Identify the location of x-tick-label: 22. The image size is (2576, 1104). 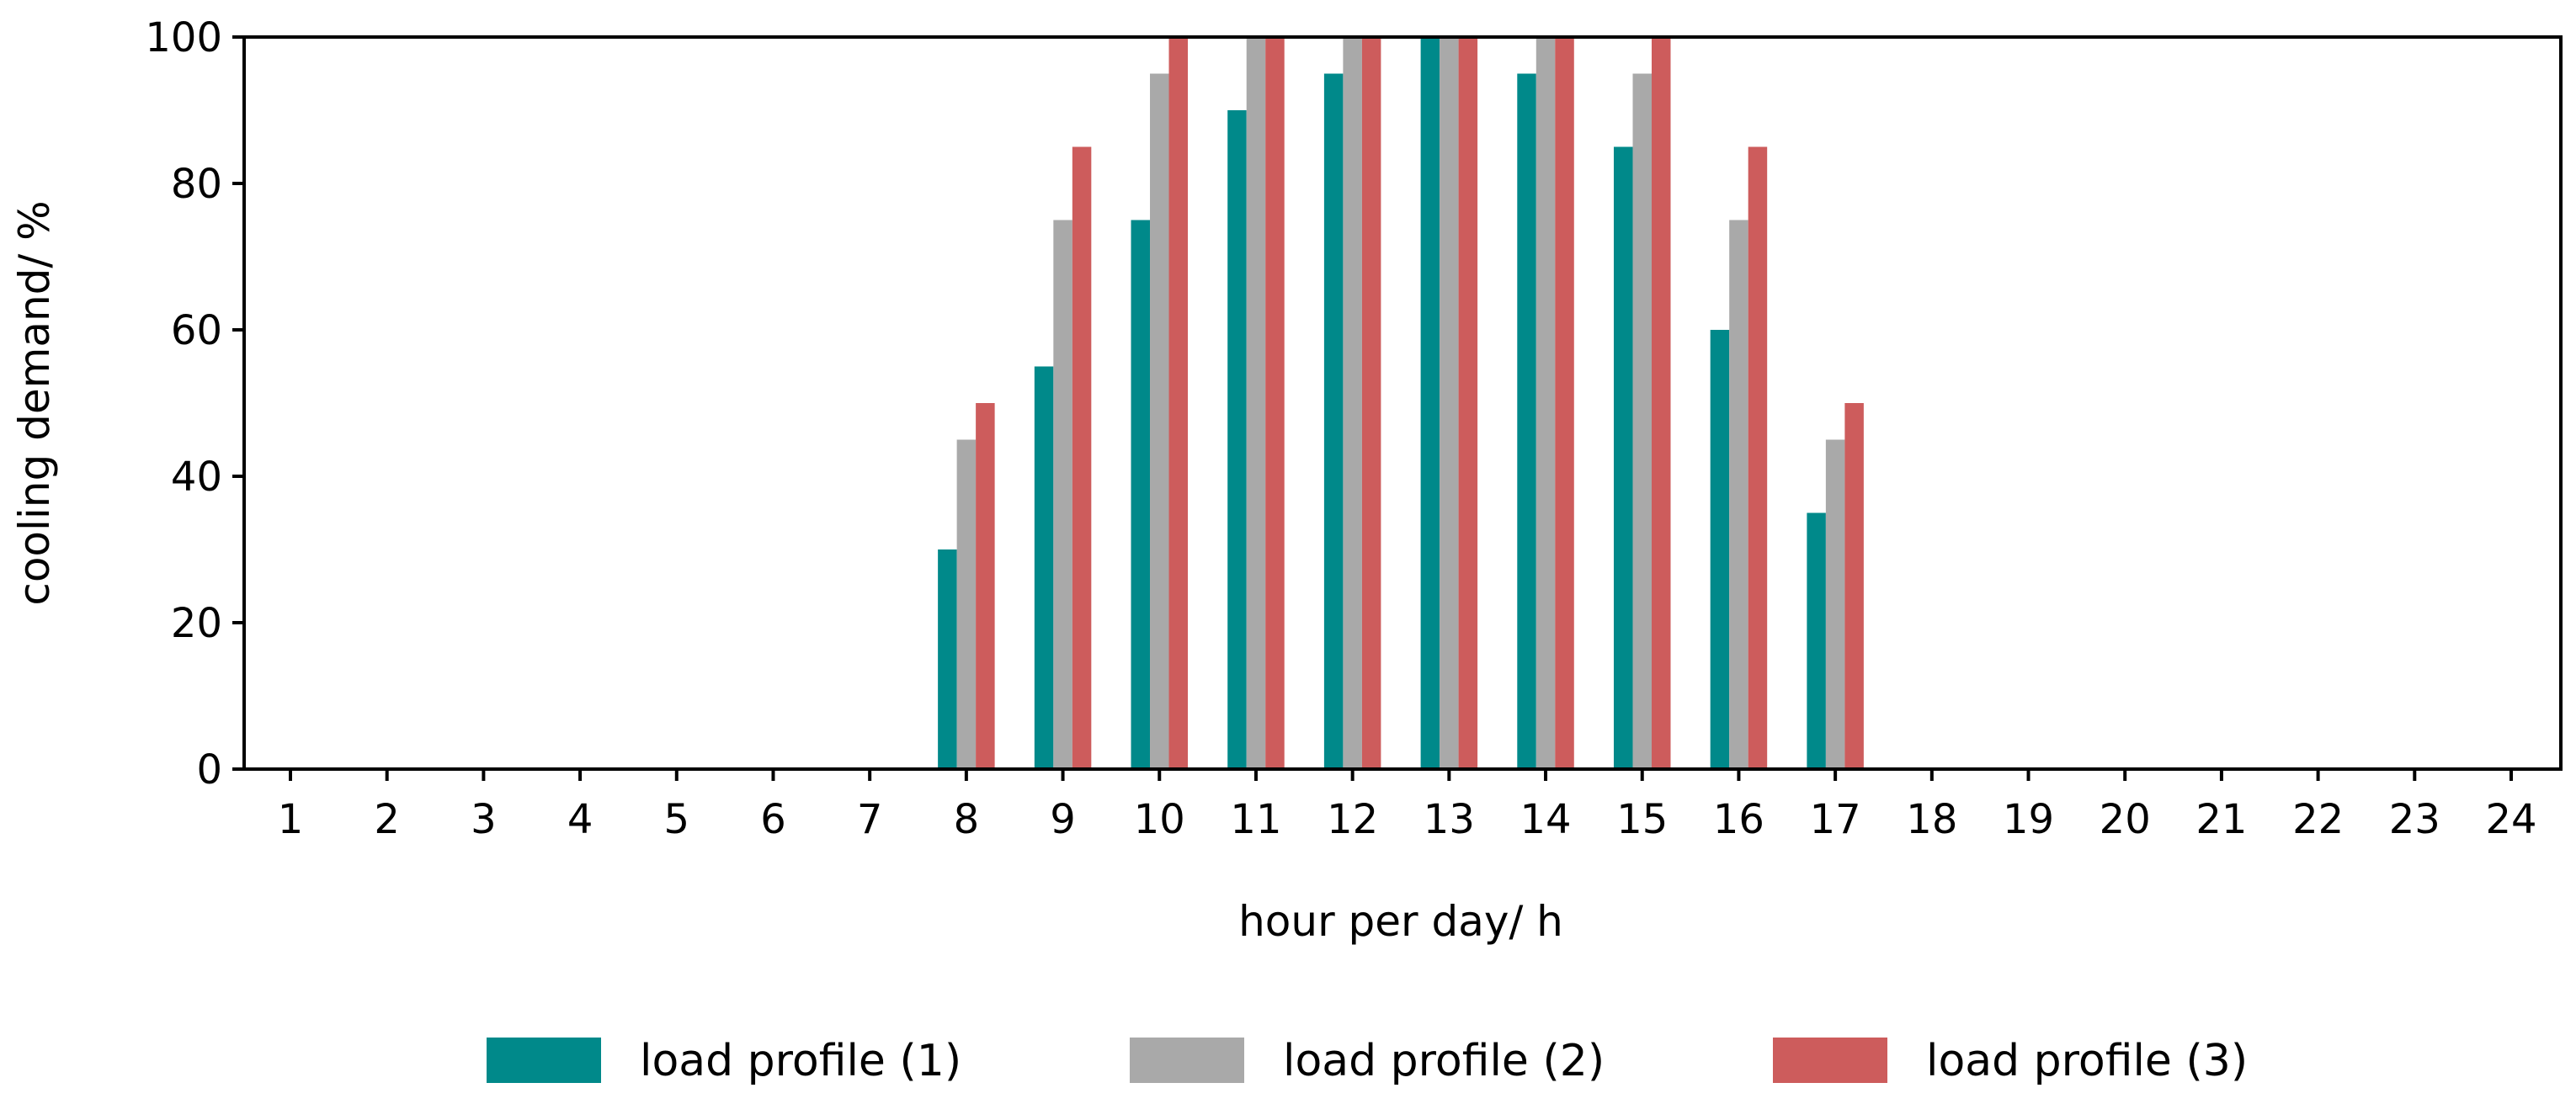
(2318, 819).